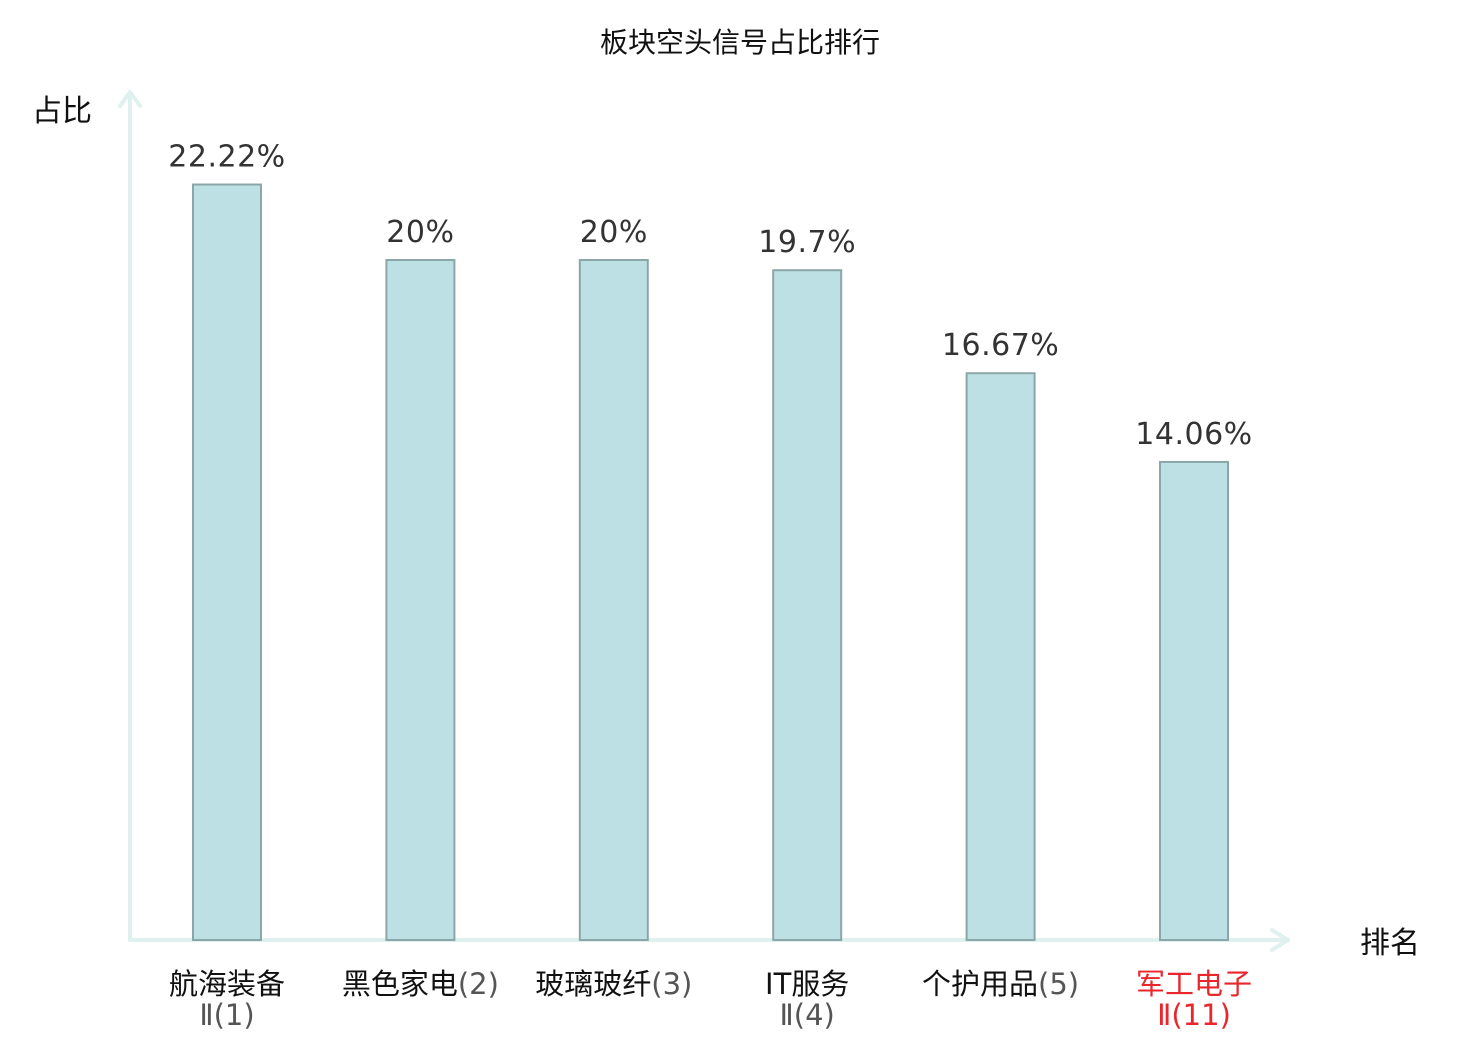 This screenshot has height=1040, width=1480. I want to click on category-name: 航海装备, so click(227, 984).